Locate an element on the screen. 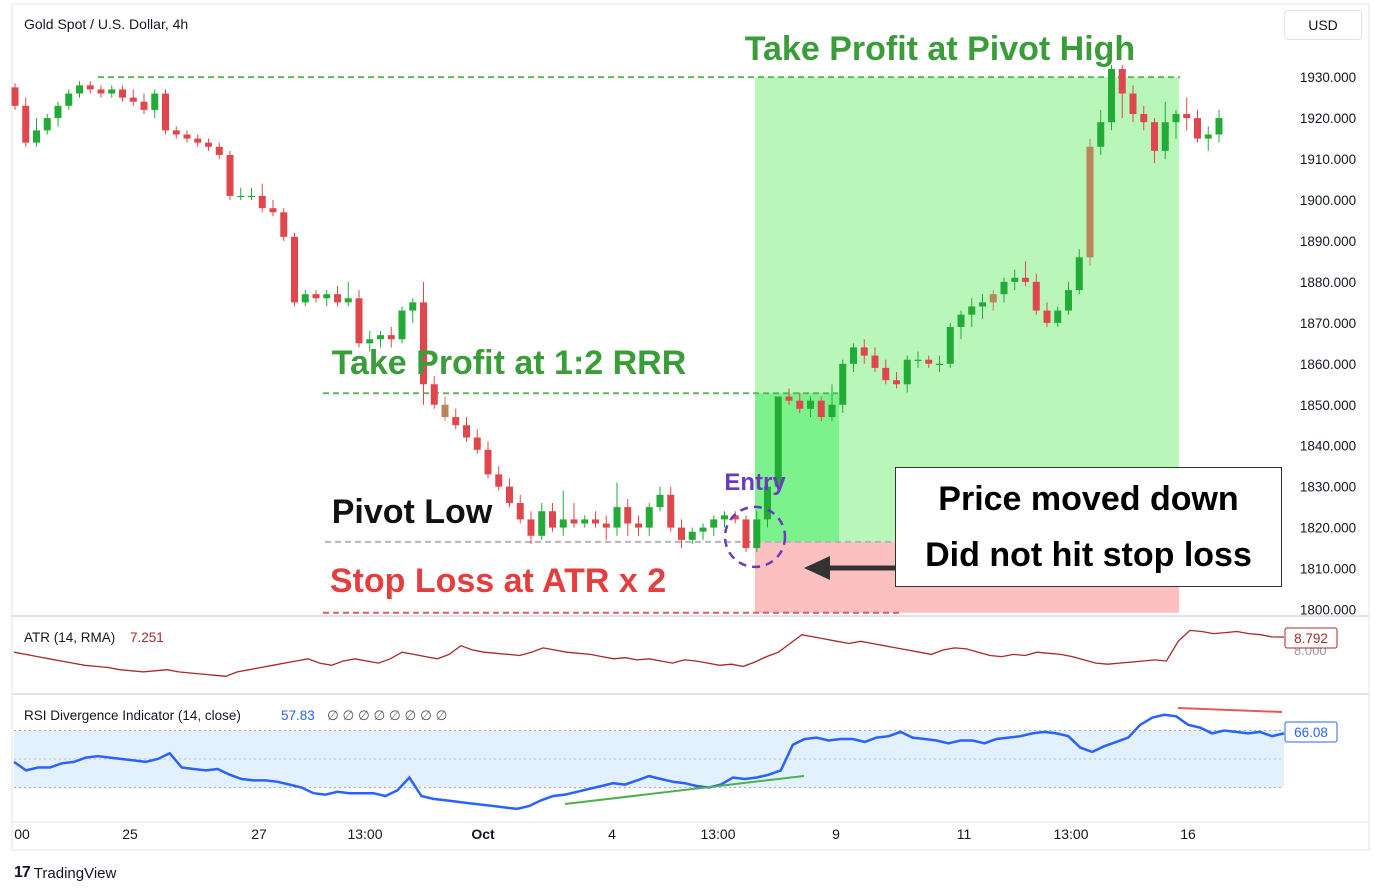 This screenshot has height=894, width=1382. time-tick-label: 25 is located at coordinates (130, 834).